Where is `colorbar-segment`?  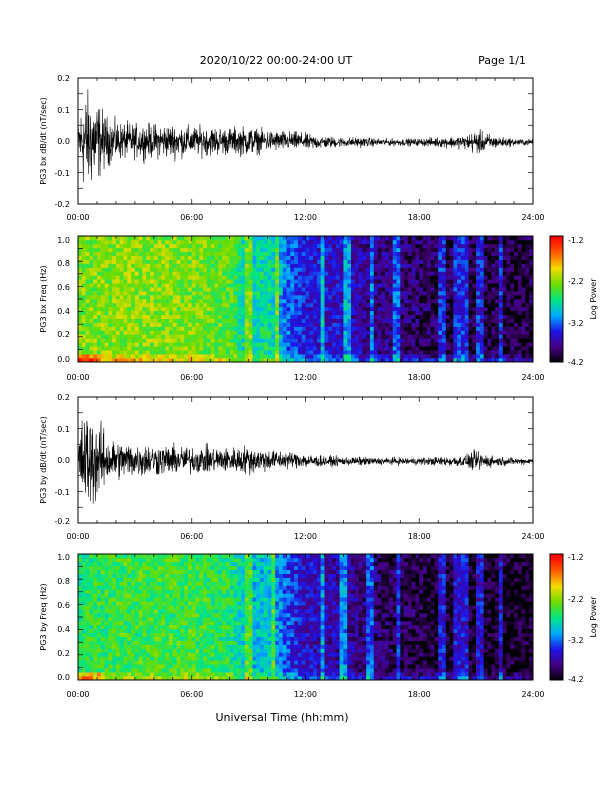
colorbar-segment is located at coordinates (556, 327).